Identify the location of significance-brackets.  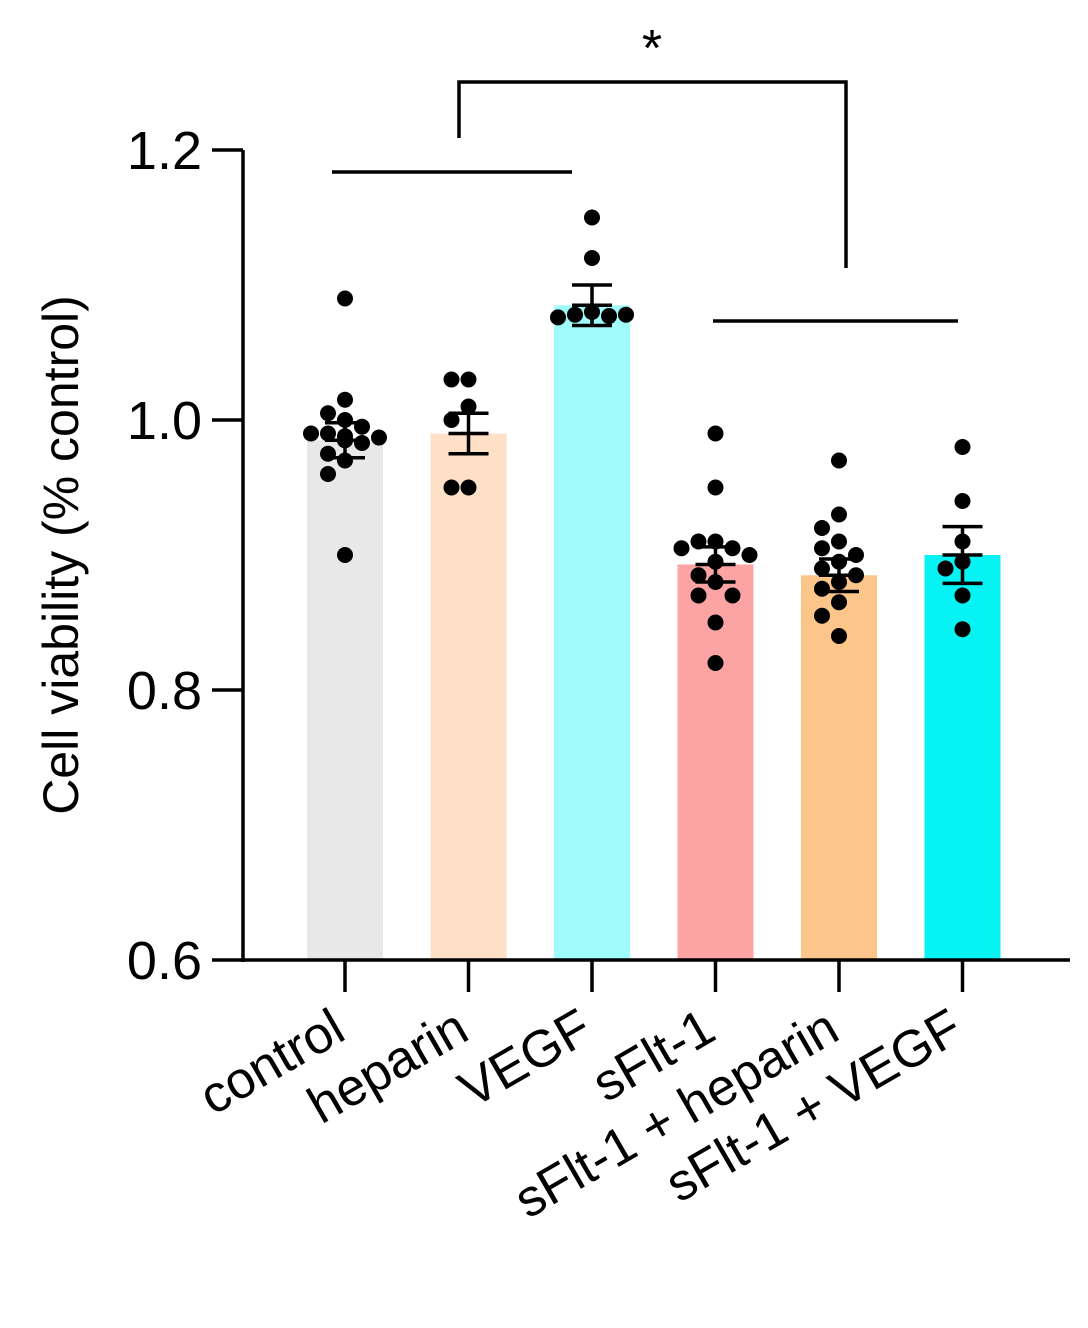
(645, 201).